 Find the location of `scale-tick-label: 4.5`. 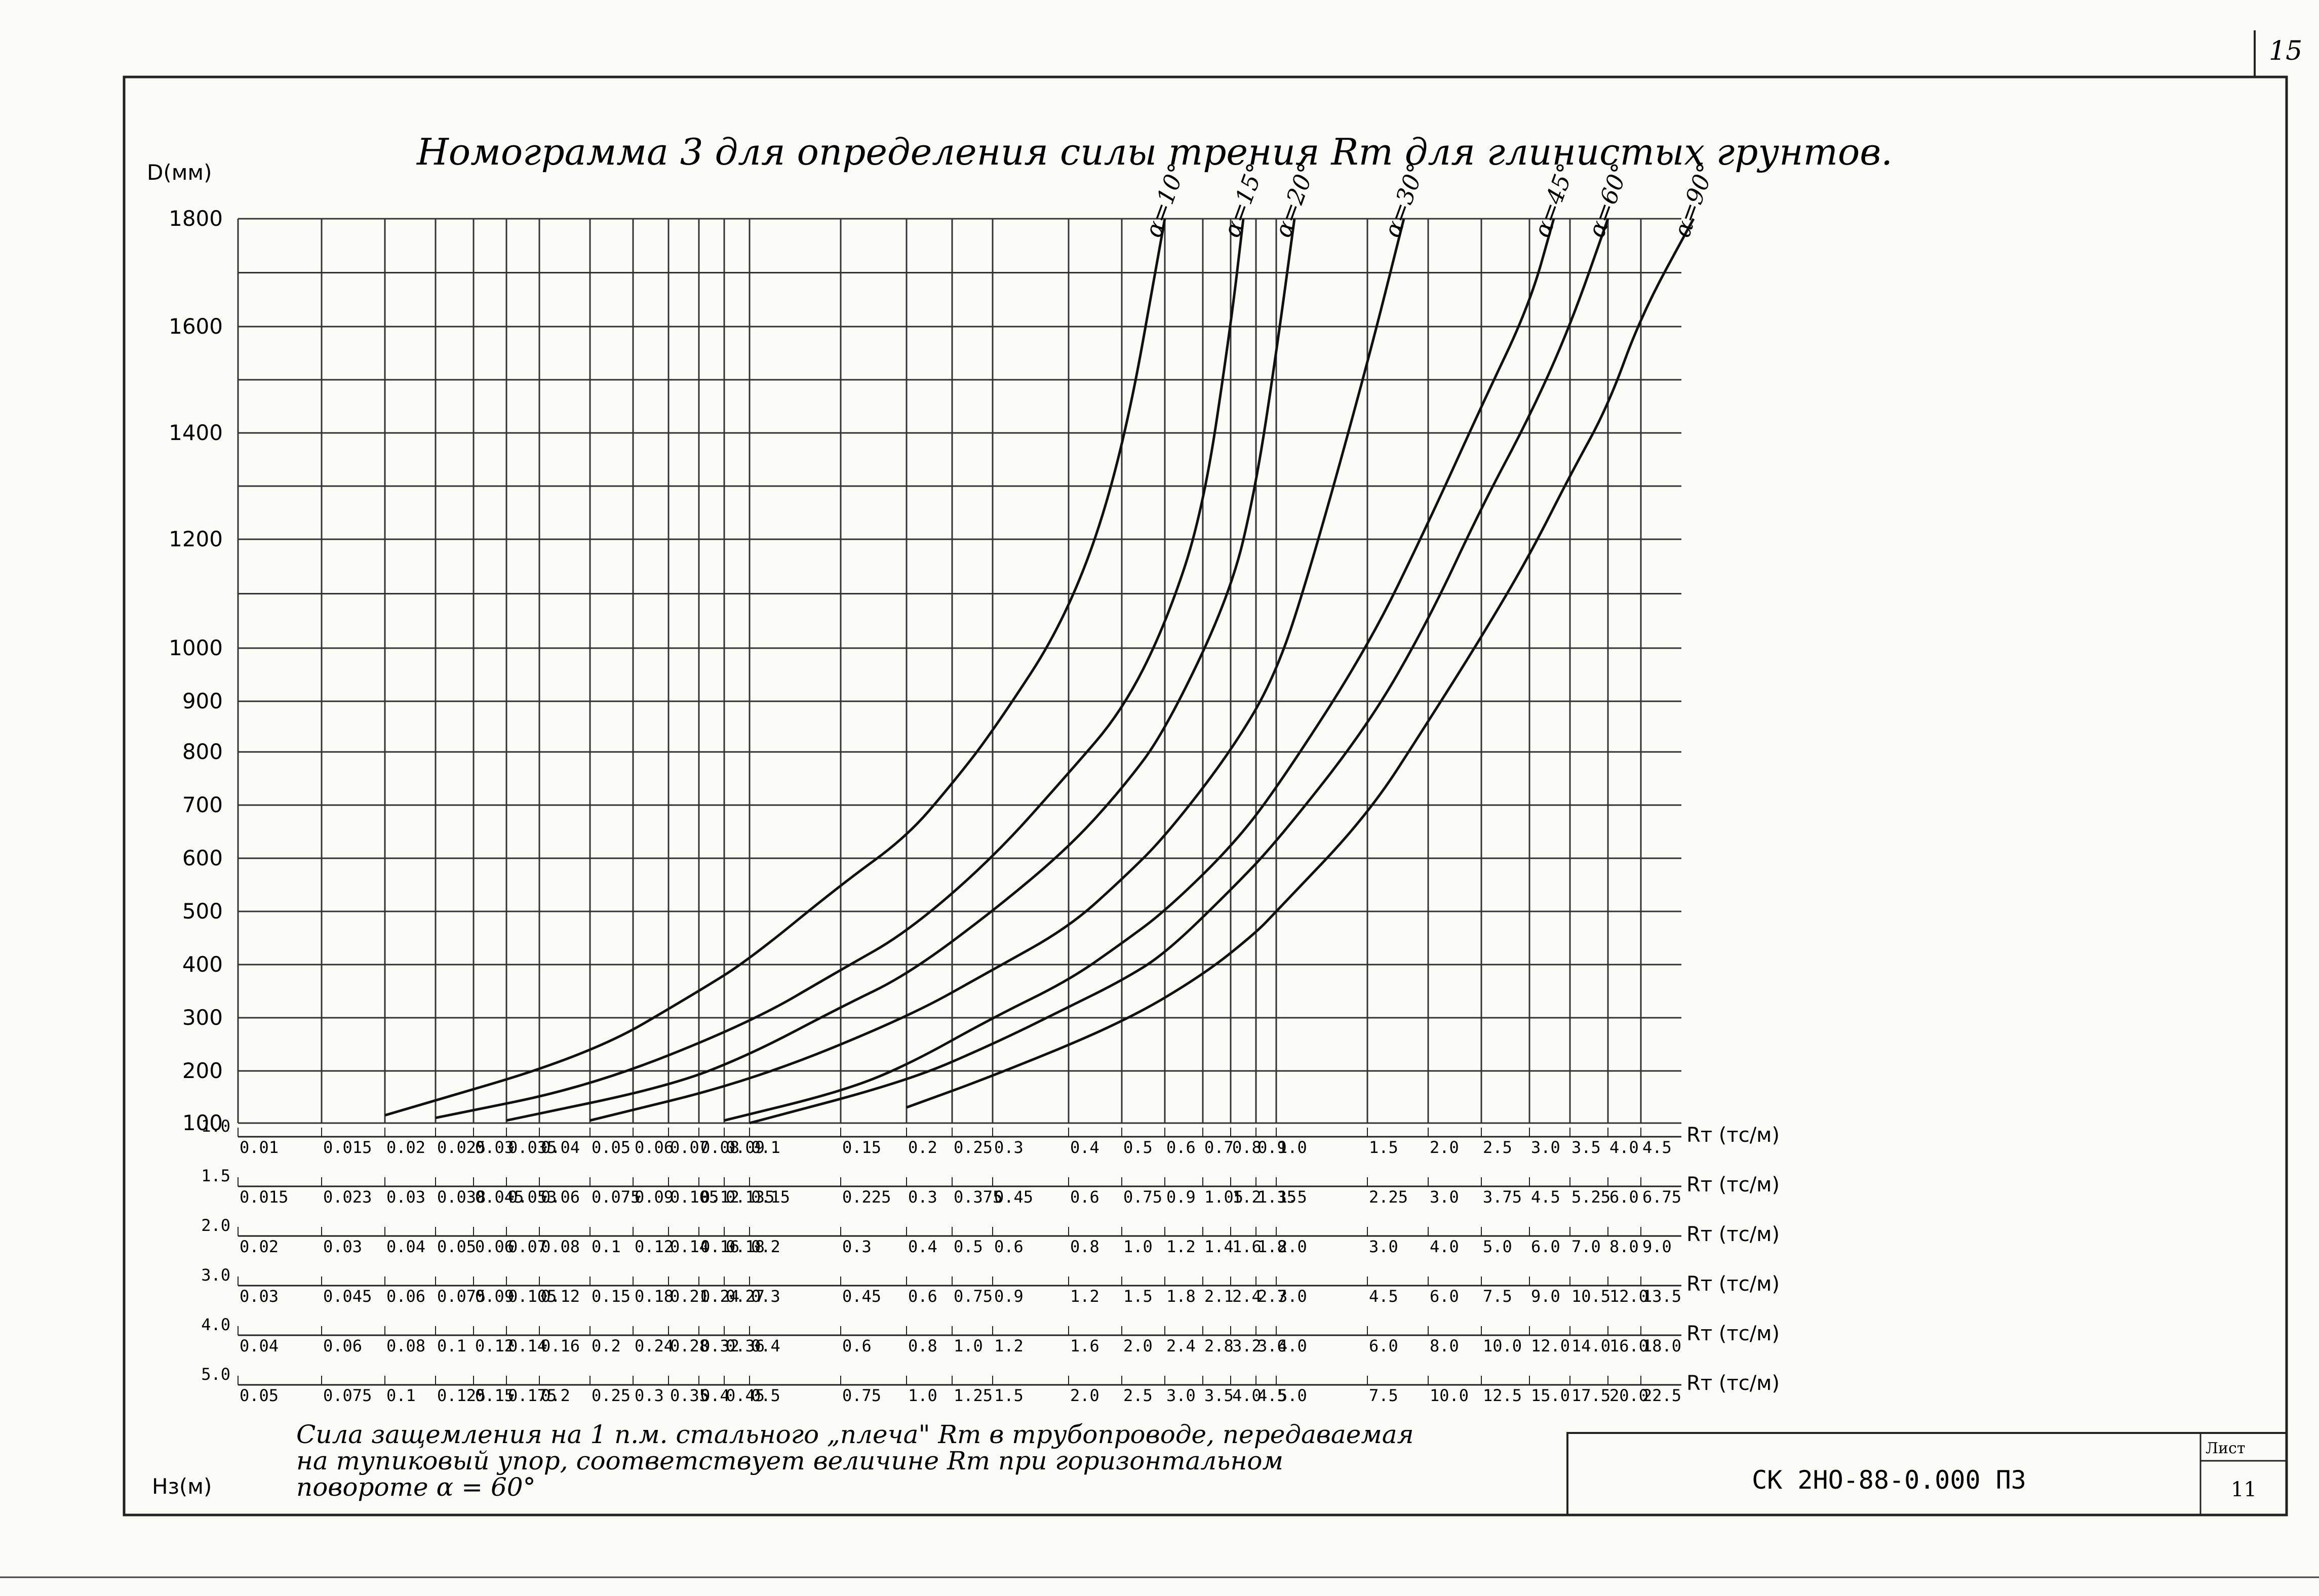

scale-tick-label: 4.5 is located at coordinates (1272, 1395).